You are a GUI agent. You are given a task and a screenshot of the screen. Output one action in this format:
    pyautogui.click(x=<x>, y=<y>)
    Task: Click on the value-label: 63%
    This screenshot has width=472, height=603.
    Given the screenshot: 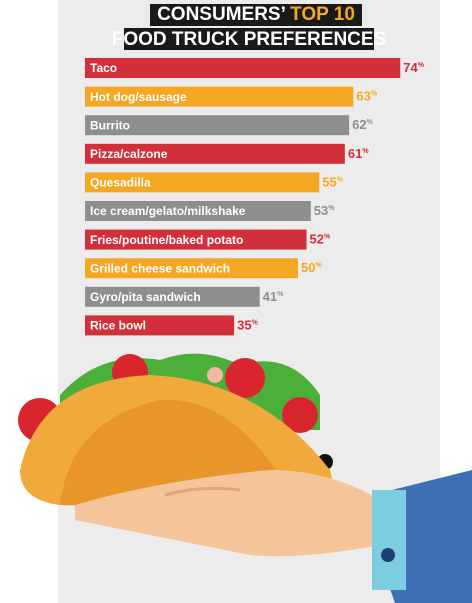 What is the action you would take?
    pyautogui.click(x=366, y=96)
    